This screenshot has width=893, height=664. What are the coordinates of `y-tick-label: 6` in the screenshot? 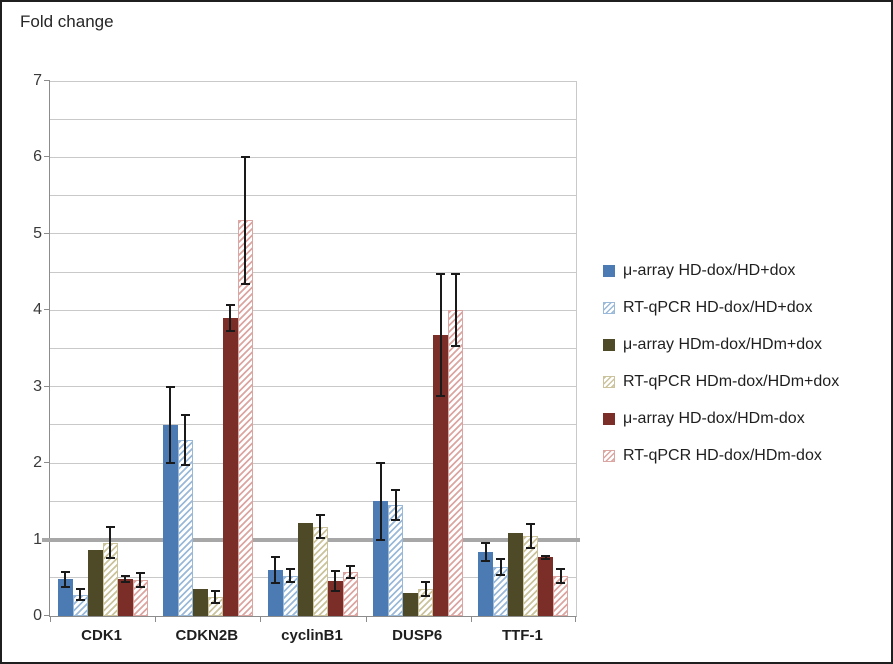 It's located at (37, 157).